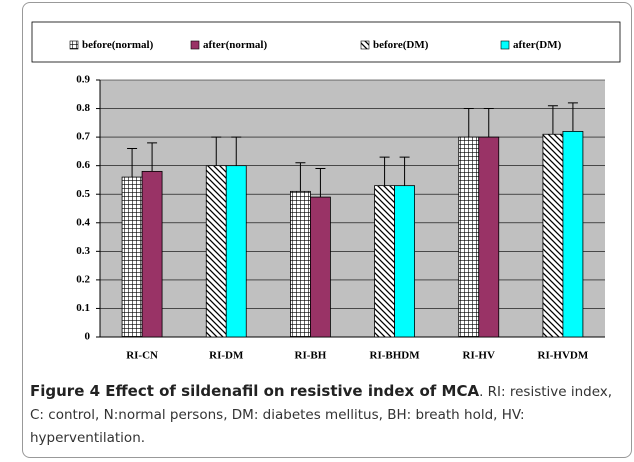 The height and width of the screenshot is (462, 634). Describe the element at coordinates (563, 356) in the screenshot. I see `x-tick-label: RI-HVDM` at that location.